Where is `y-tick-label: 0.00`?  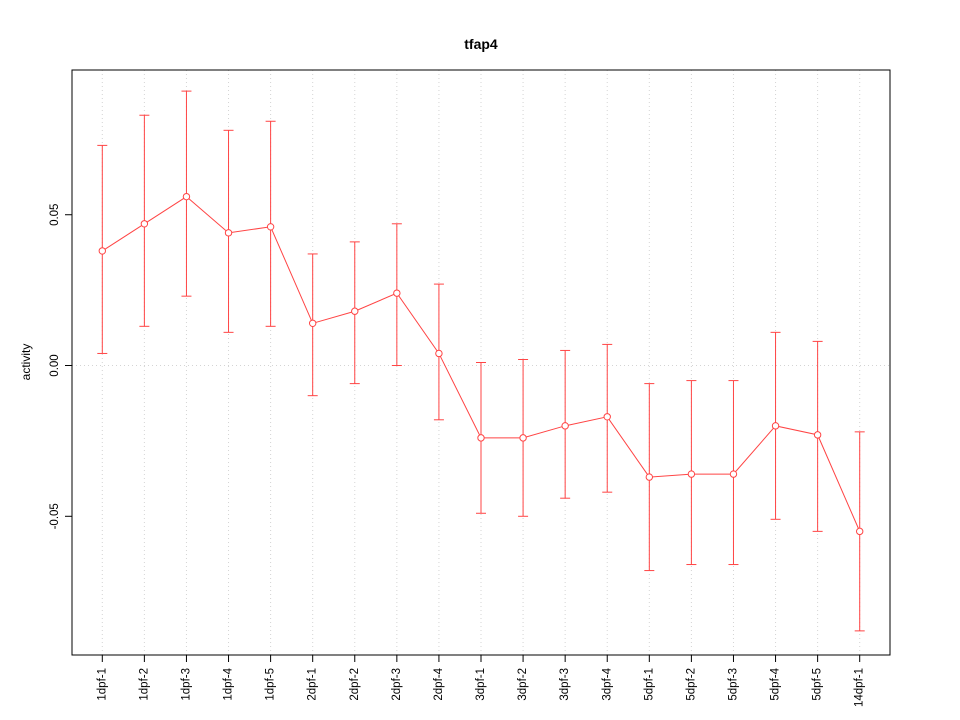 y-tick-label: 0.00 is located at coordinates (55, 365).